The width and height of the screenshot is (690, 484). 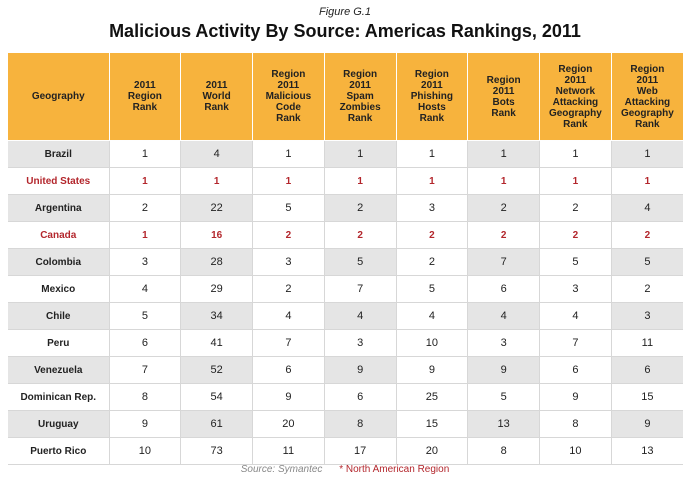 I want to click on table-row: Brazil 1 4 1 1 1 1 1 1, so click(x=345, y=154).